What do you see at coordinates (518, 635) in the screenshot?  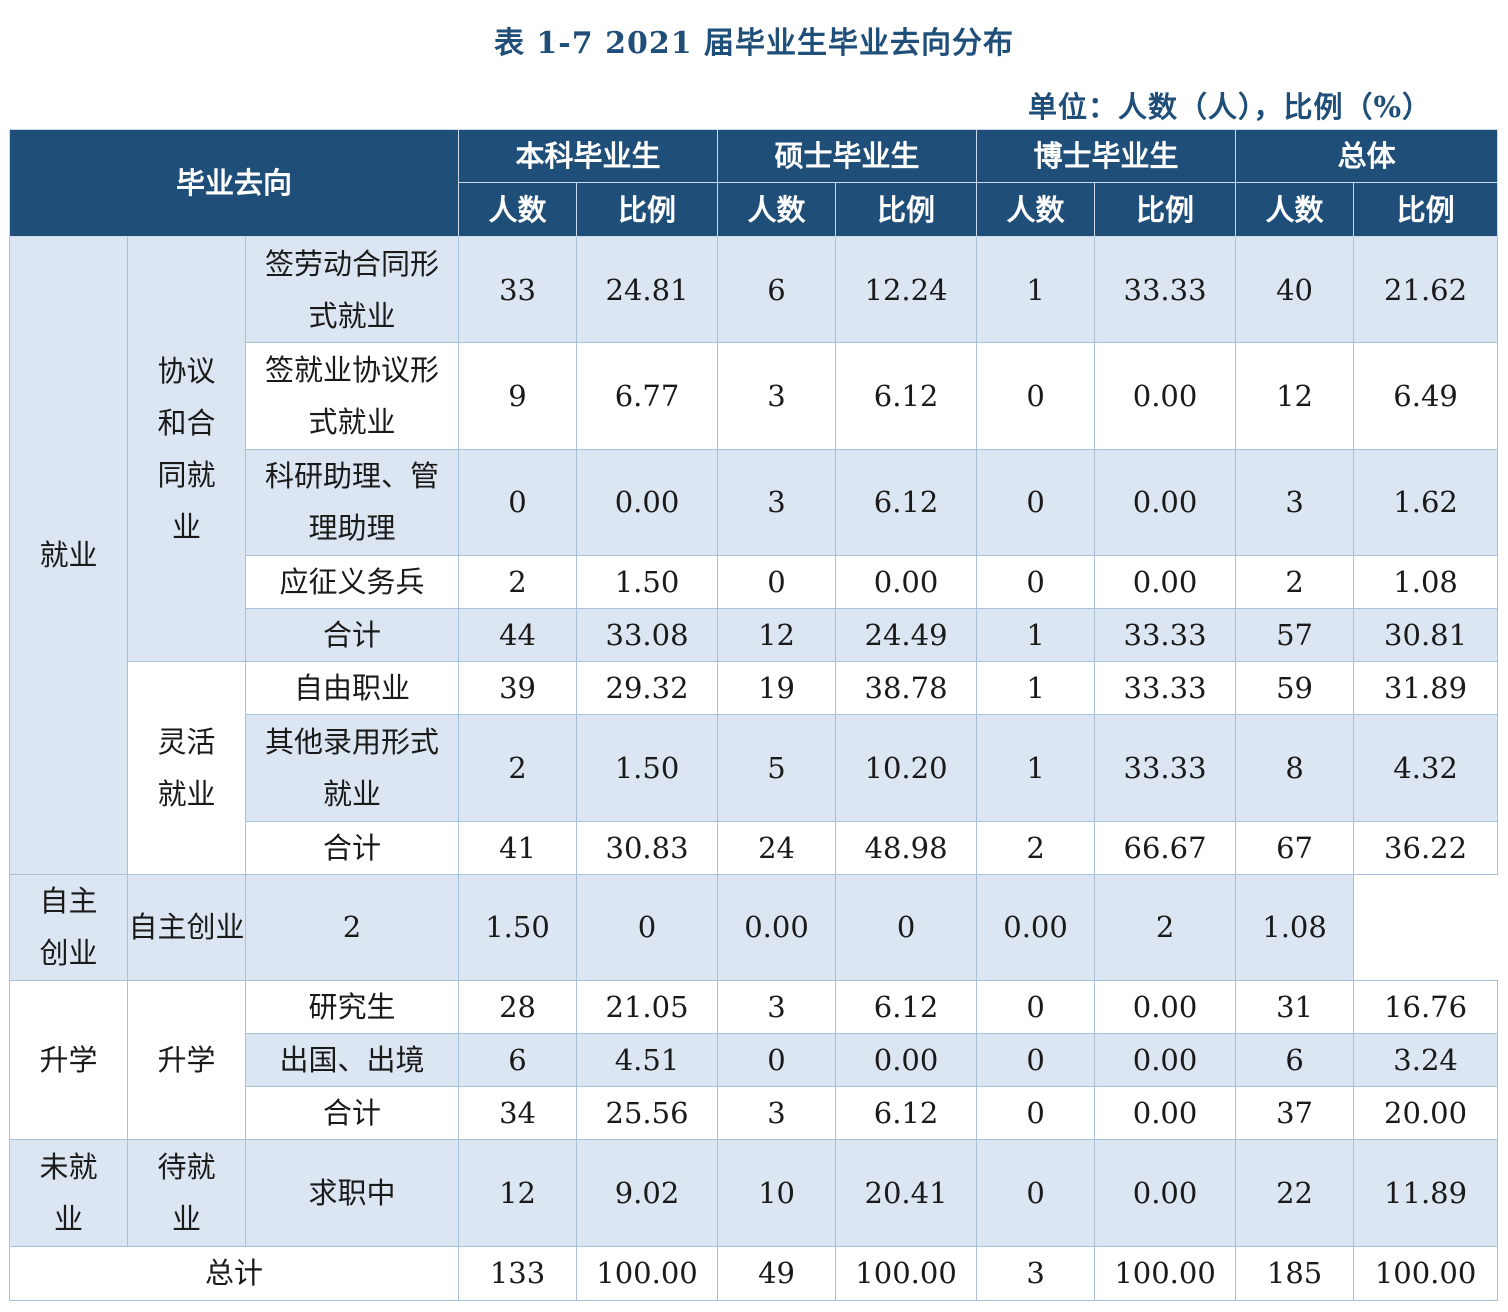 I see `cell-value: 44` at bounding box center [518, 635].